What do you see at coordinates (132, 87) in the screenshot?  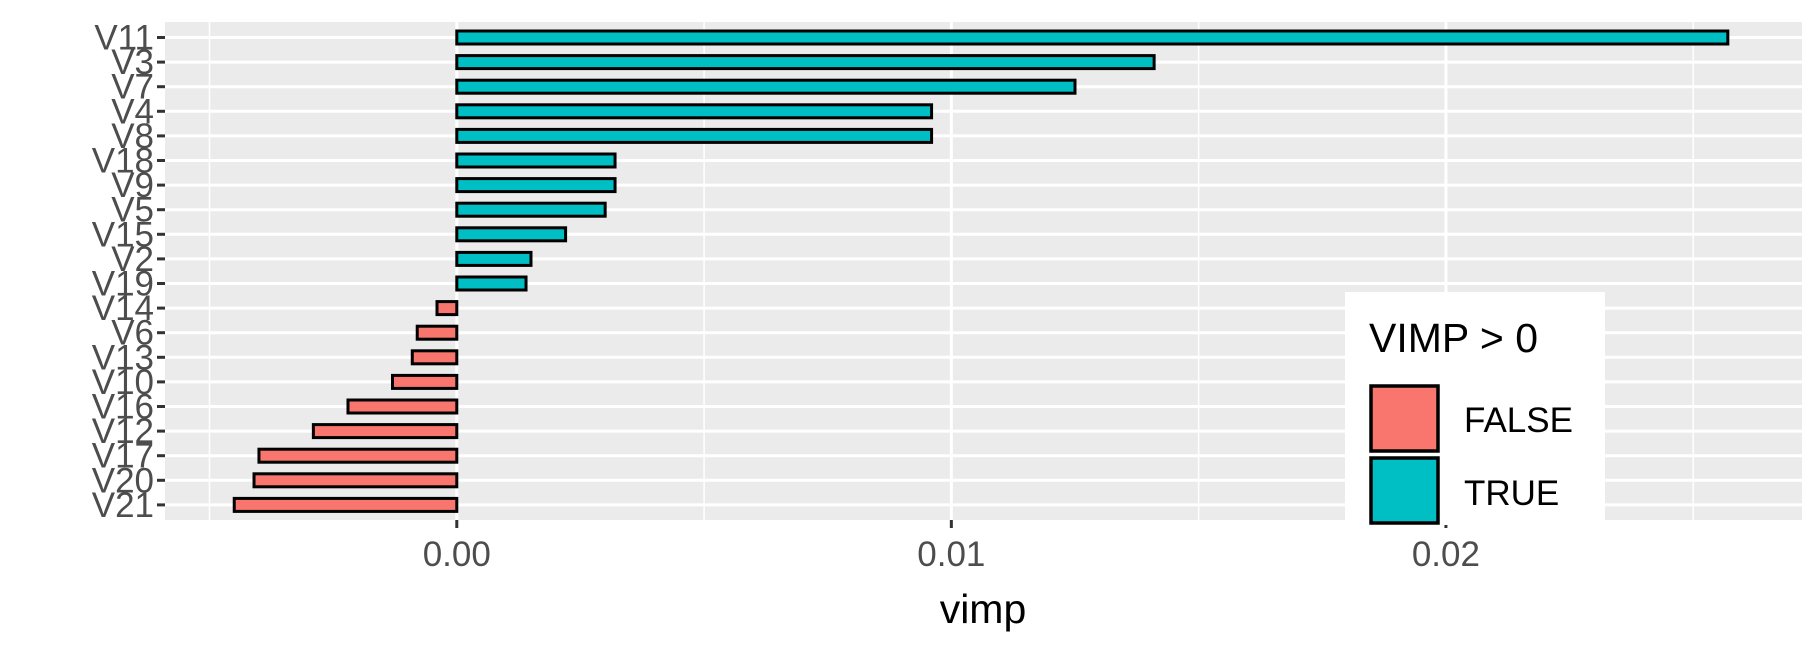 I see `y-tick-label: V7` at bounding box center [132, 87].